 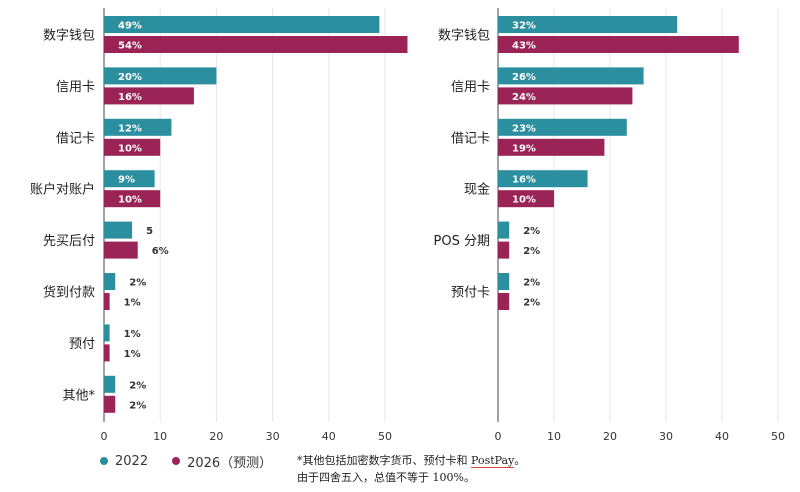 I want to click on left-data-label: 9%, so click(x=126, y=180).